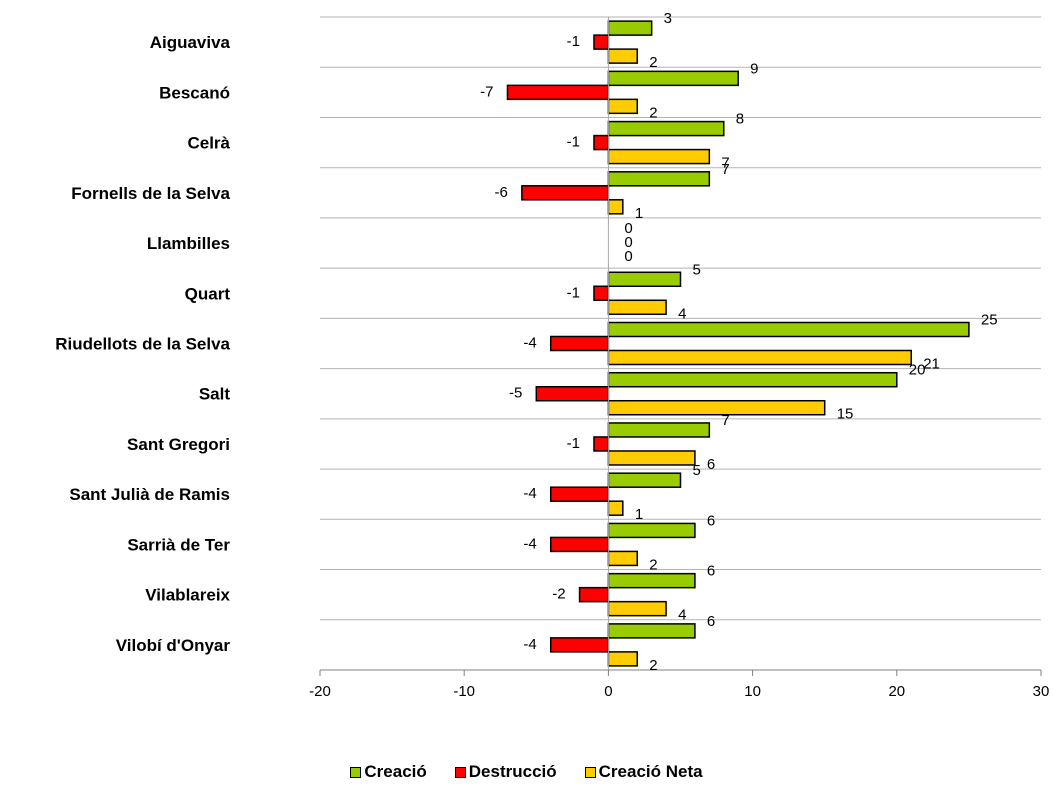  I want to click on category-label-riudellots-de-la-selva: Riudellots de la Selva, so click(142, 344).